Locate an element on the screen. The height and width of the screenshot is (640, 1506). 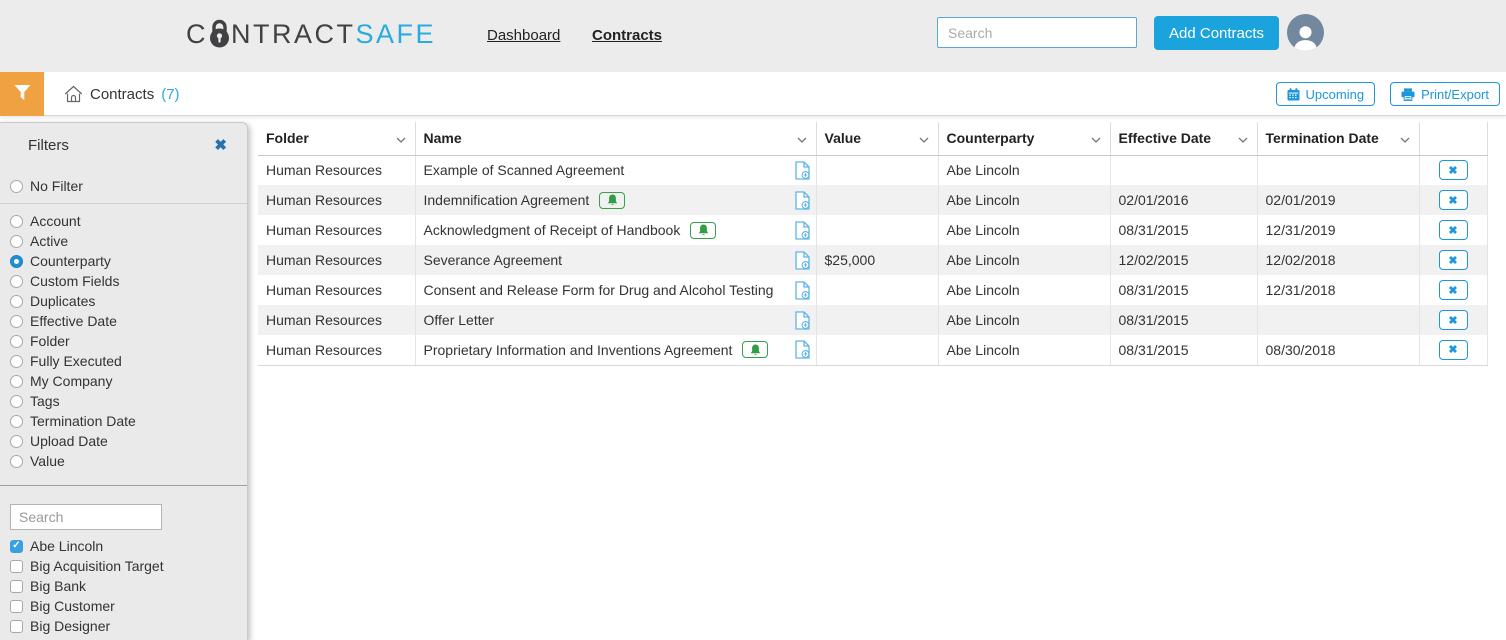
filter-option-label: No Filter is located at coordinates (56, 186).